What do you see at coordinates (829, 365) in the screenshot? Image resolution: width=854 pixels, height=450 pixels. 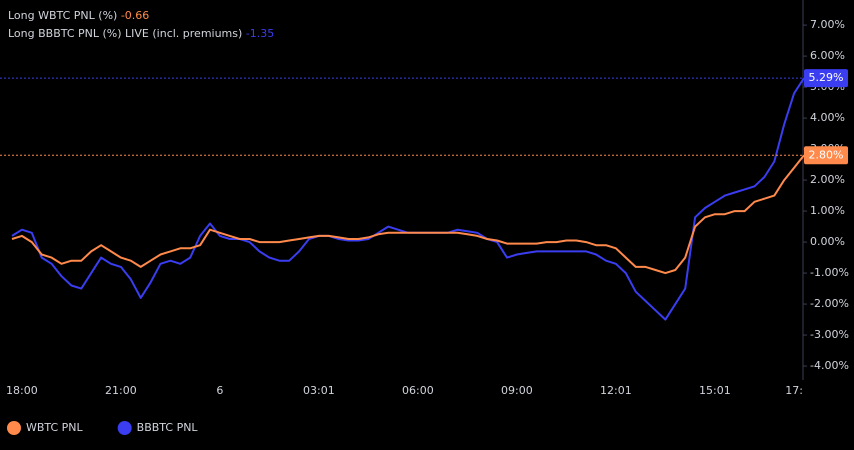 I see `y-tick-label: -4.00%` at bounding box center [829, 365].